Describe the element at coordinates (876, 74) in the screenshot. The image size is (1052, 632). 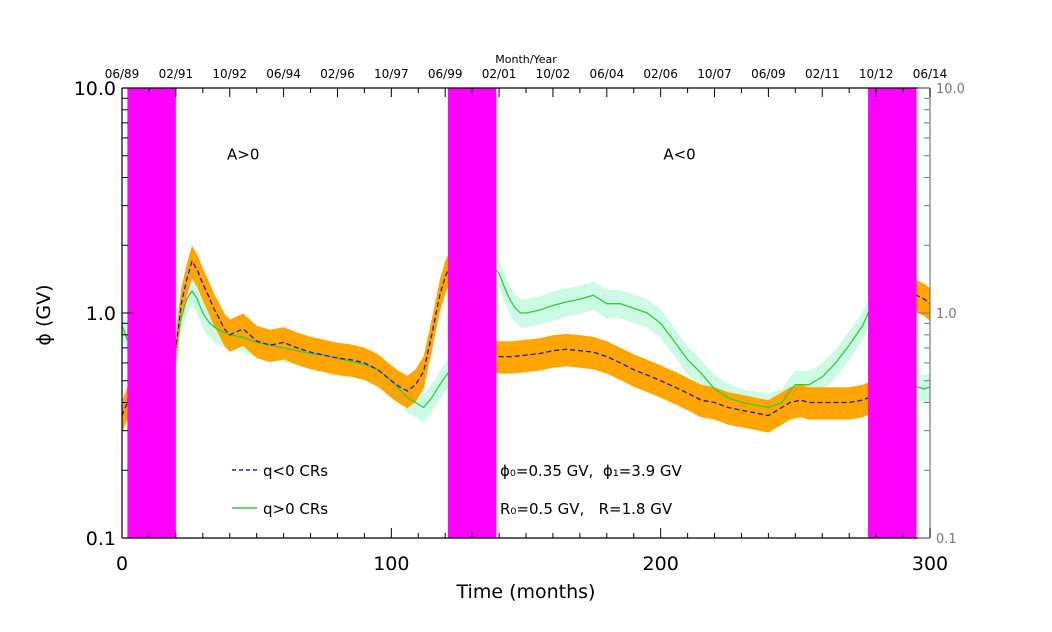
I see `top-tick-label: 10/12` at that location.